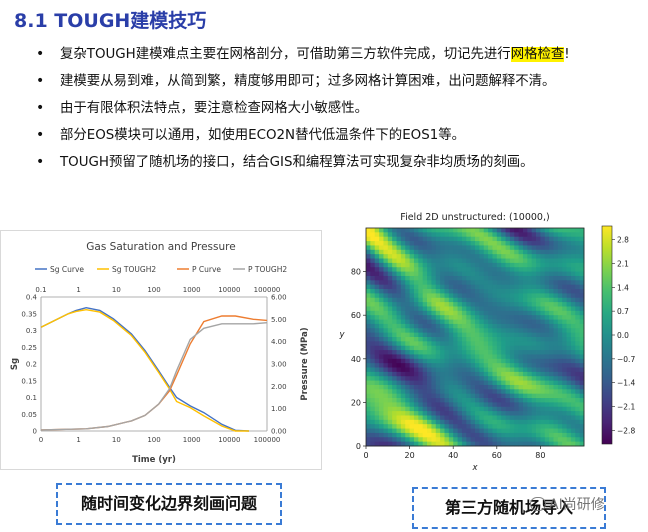 Image resolution: width=648 pixels, height=532 pixels. Describe the element at coordinates (626, 359) in the screenshot. I see `colorbar-tick-label: −0.7` at that location.